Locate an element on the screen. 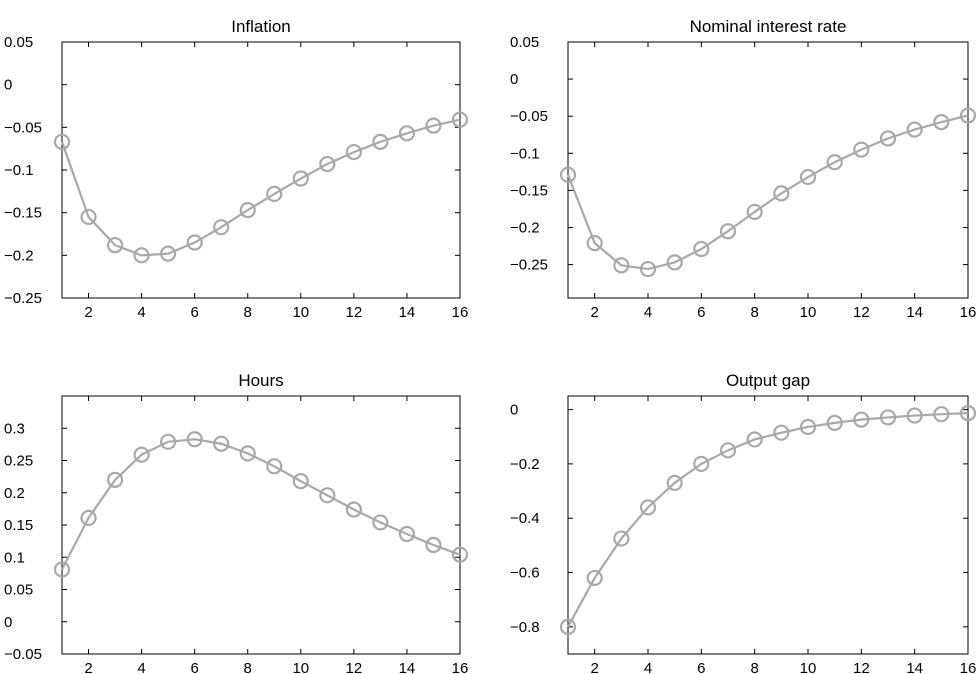 This screenshot has width=976, height=674. y-tick-label: −0.15 is located at coordinates (23, 213).